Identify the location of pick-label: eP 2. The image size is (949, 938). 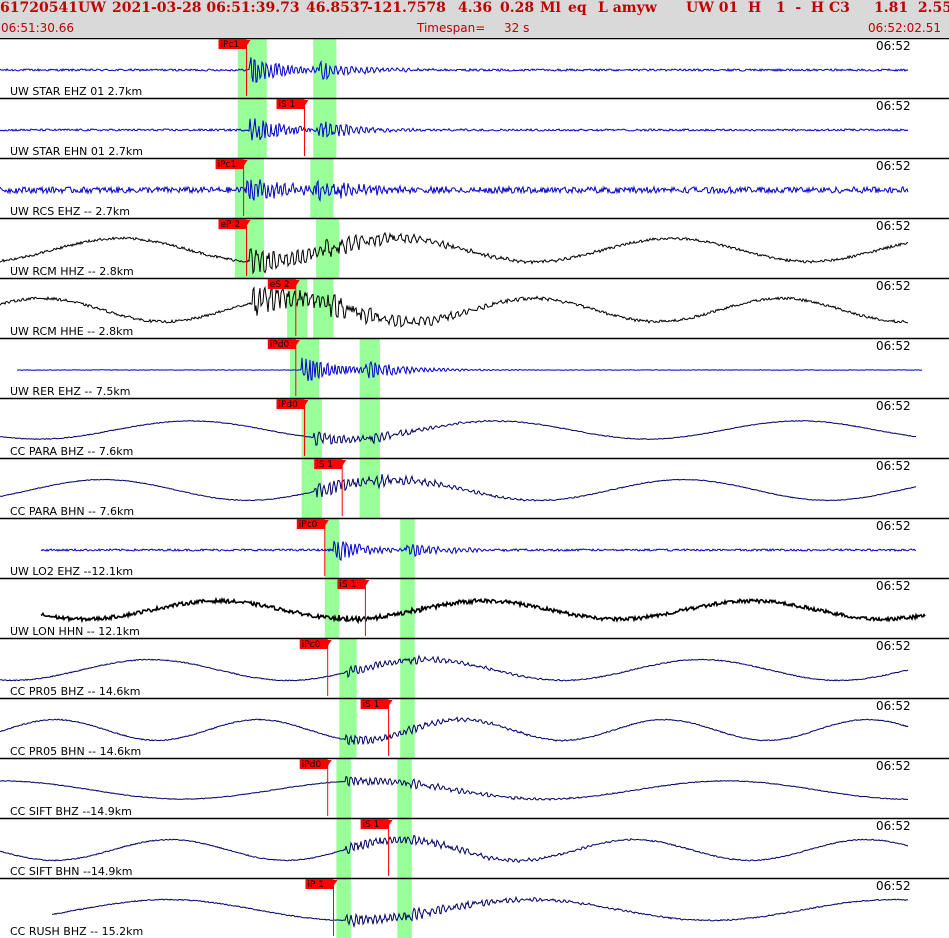
(231, 225).